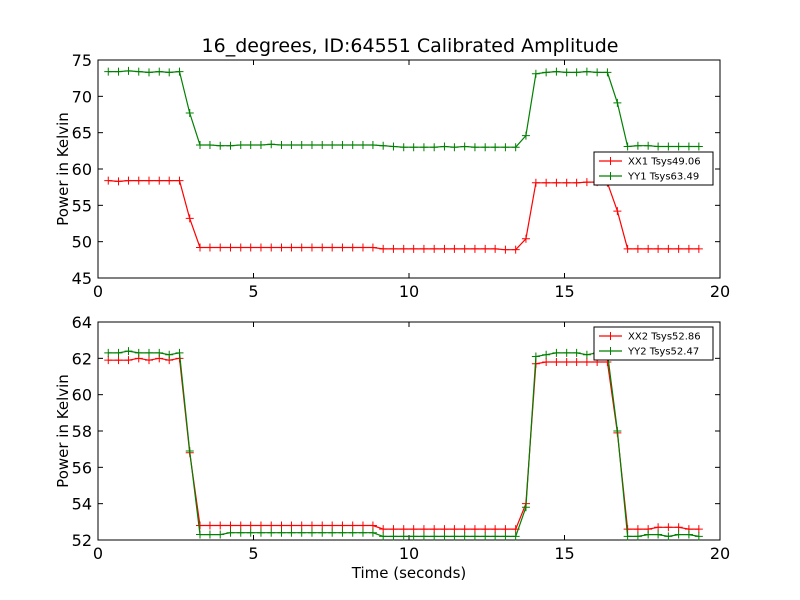  Describe the element at coordinates (82, 431) in the screenshot. I see `y-tick-label: 58` at that location.